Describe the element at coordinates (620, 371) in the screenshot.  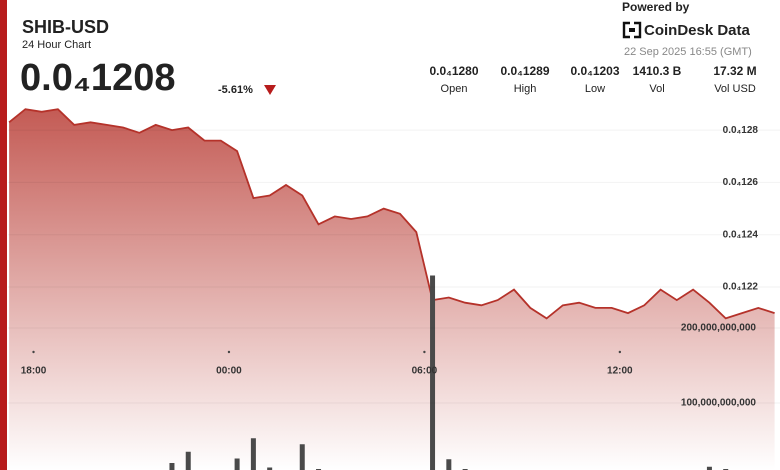
I see `x-tick-label: 12:00` at that location.